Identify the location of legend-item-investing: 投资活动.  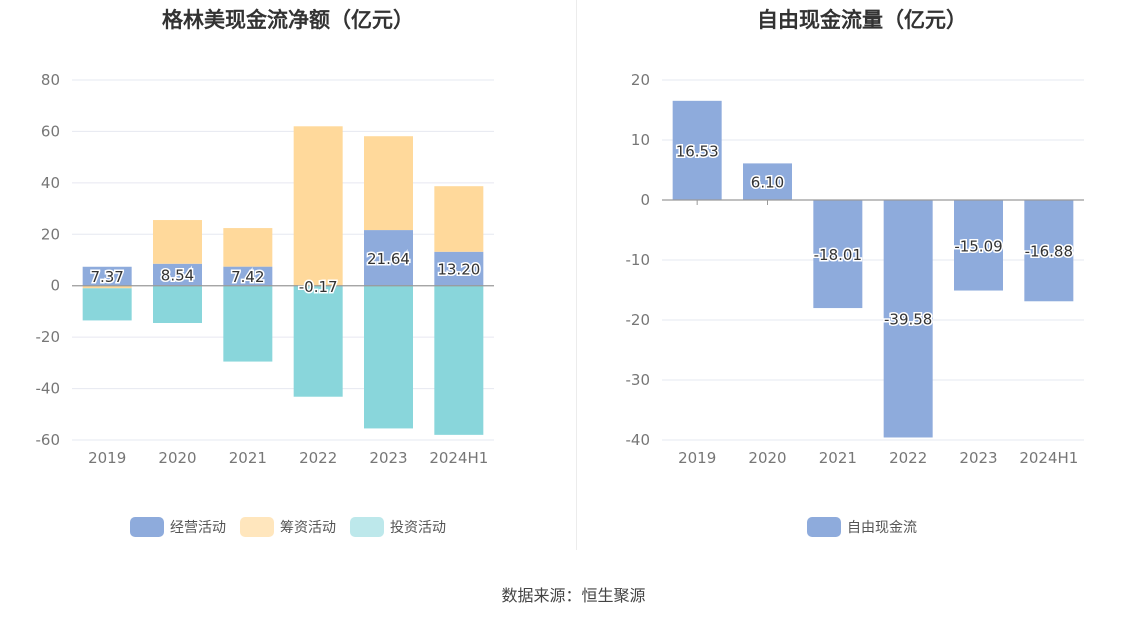
(398, 527).